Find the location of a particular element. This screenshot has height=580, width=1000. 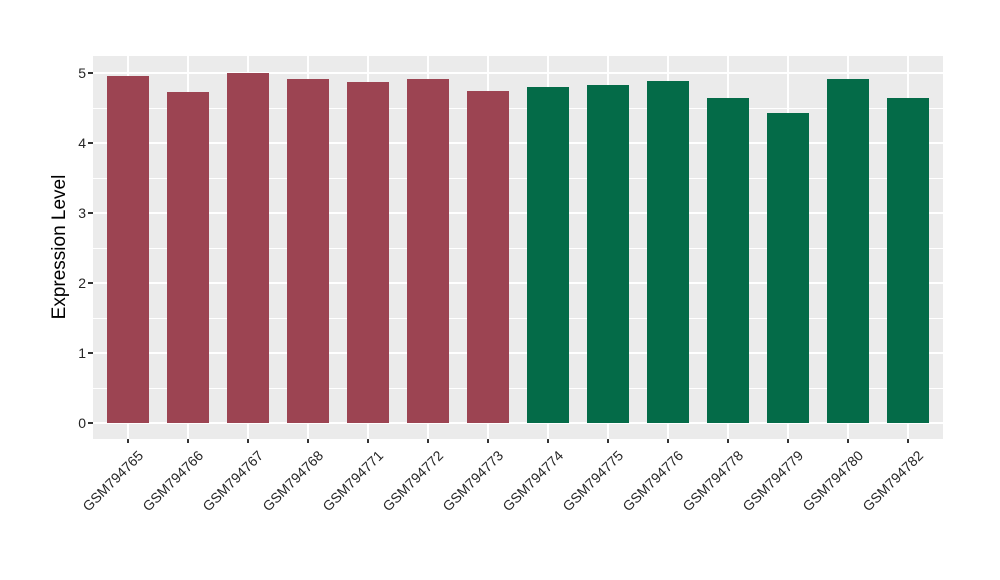

y-tick-label: 0 is located at coordinates (82, 423).